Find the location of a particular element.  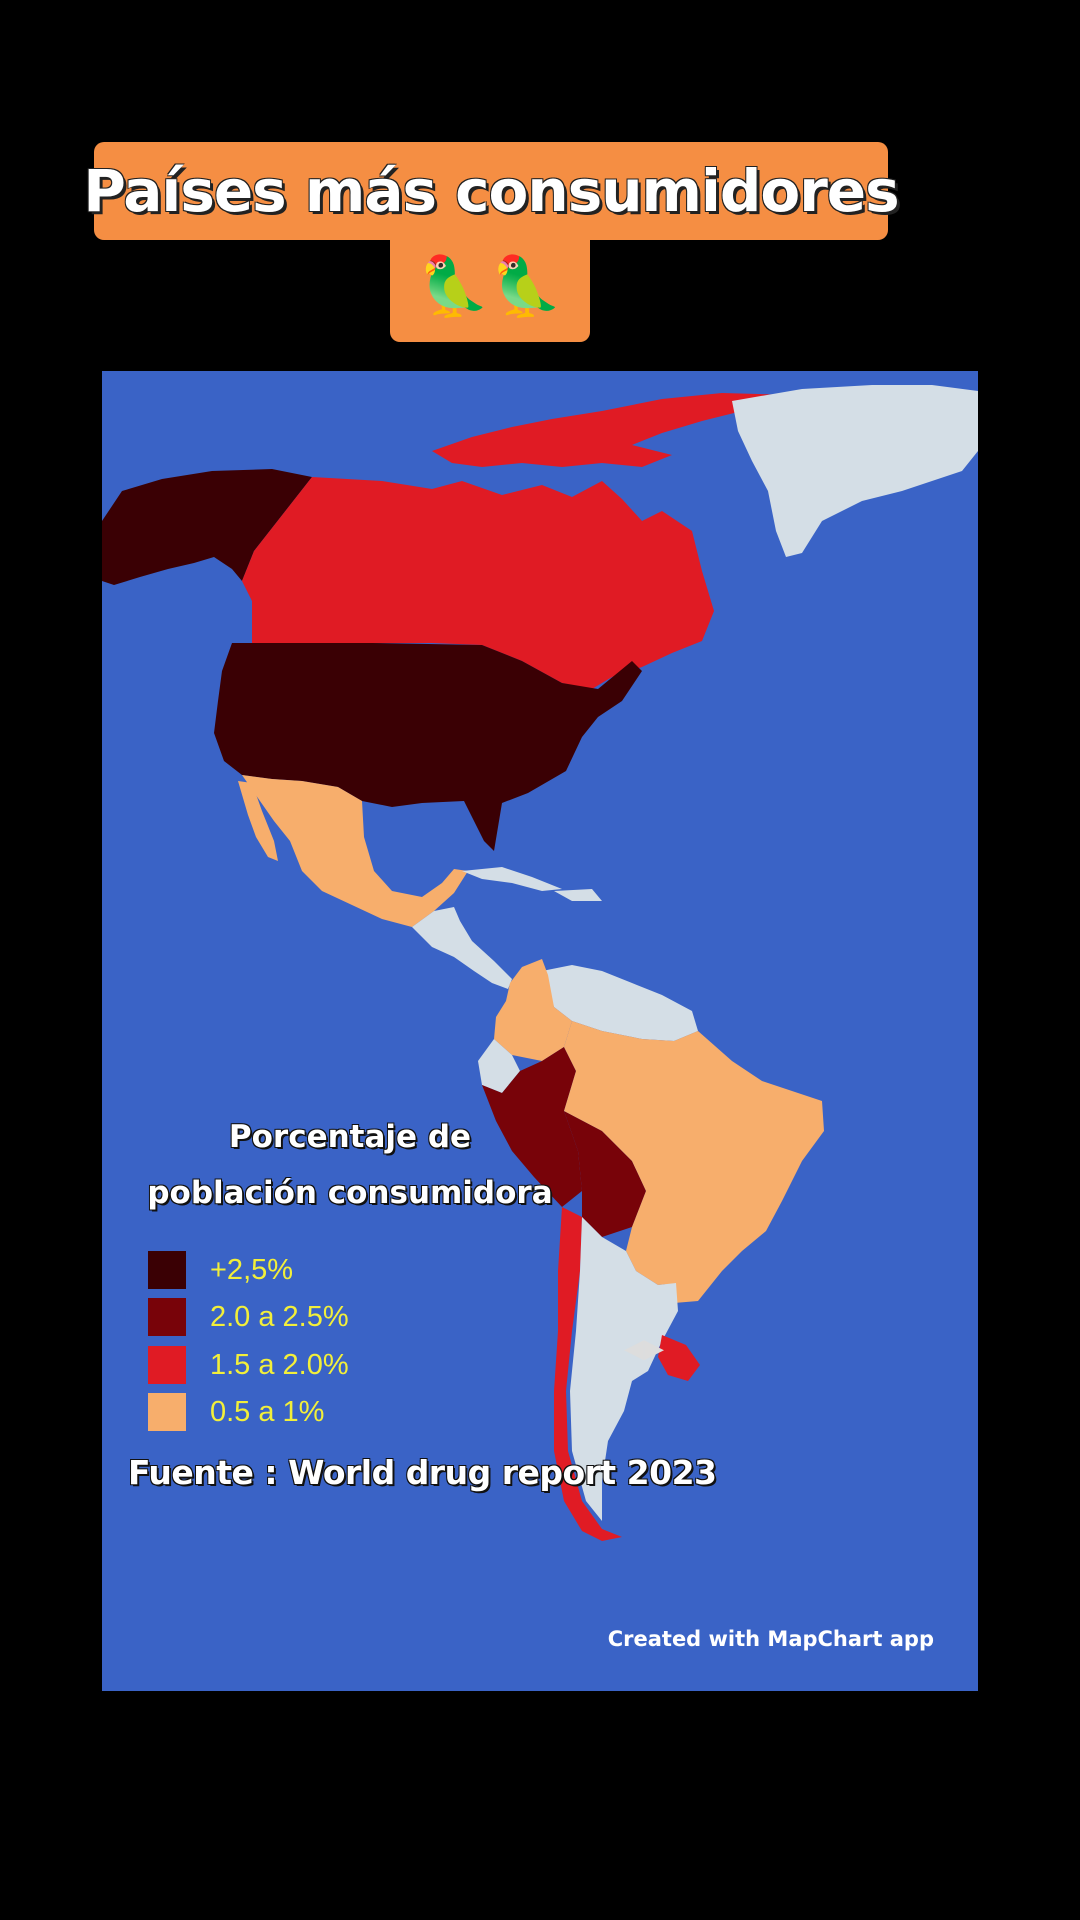

region-canada-islands is located at coordinates (612, 430).